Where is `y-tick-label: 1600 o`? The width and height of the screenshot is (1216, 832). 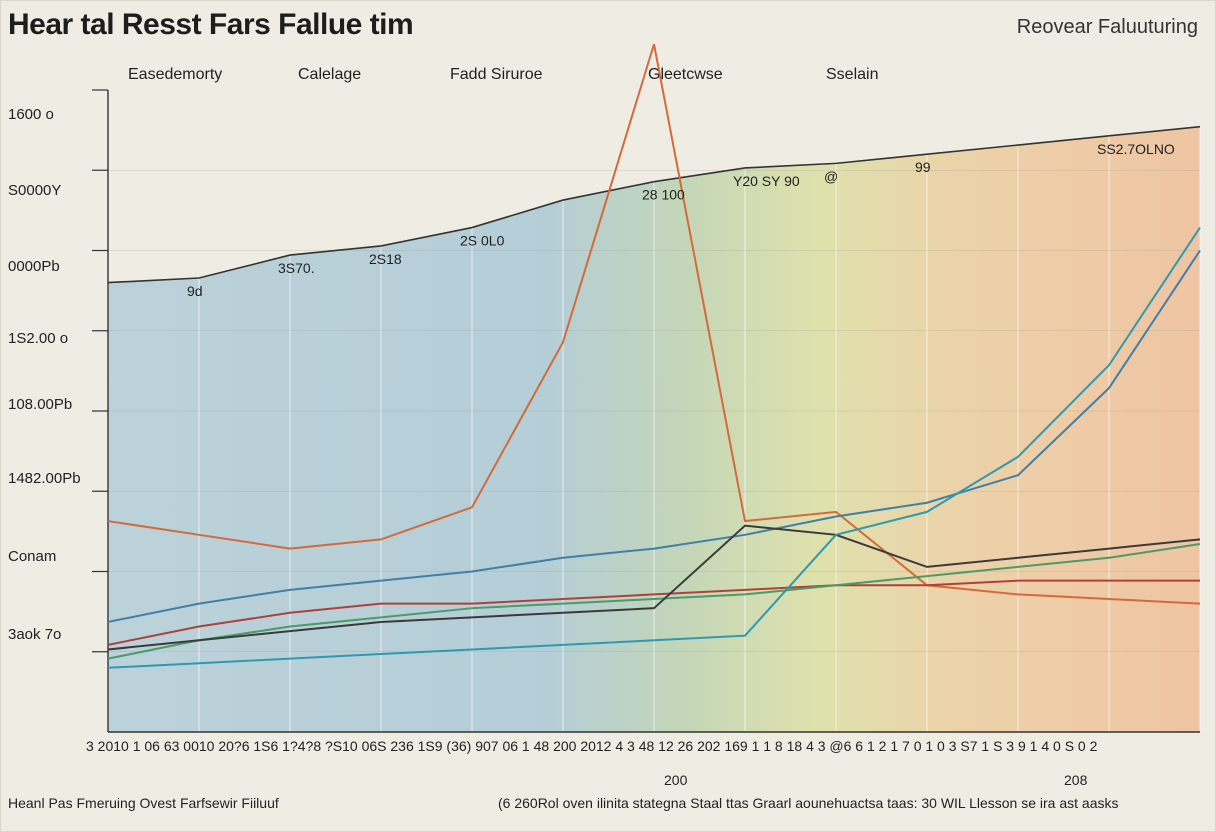
y-tick-label: 1600 o is located at coordinates (31, 114).